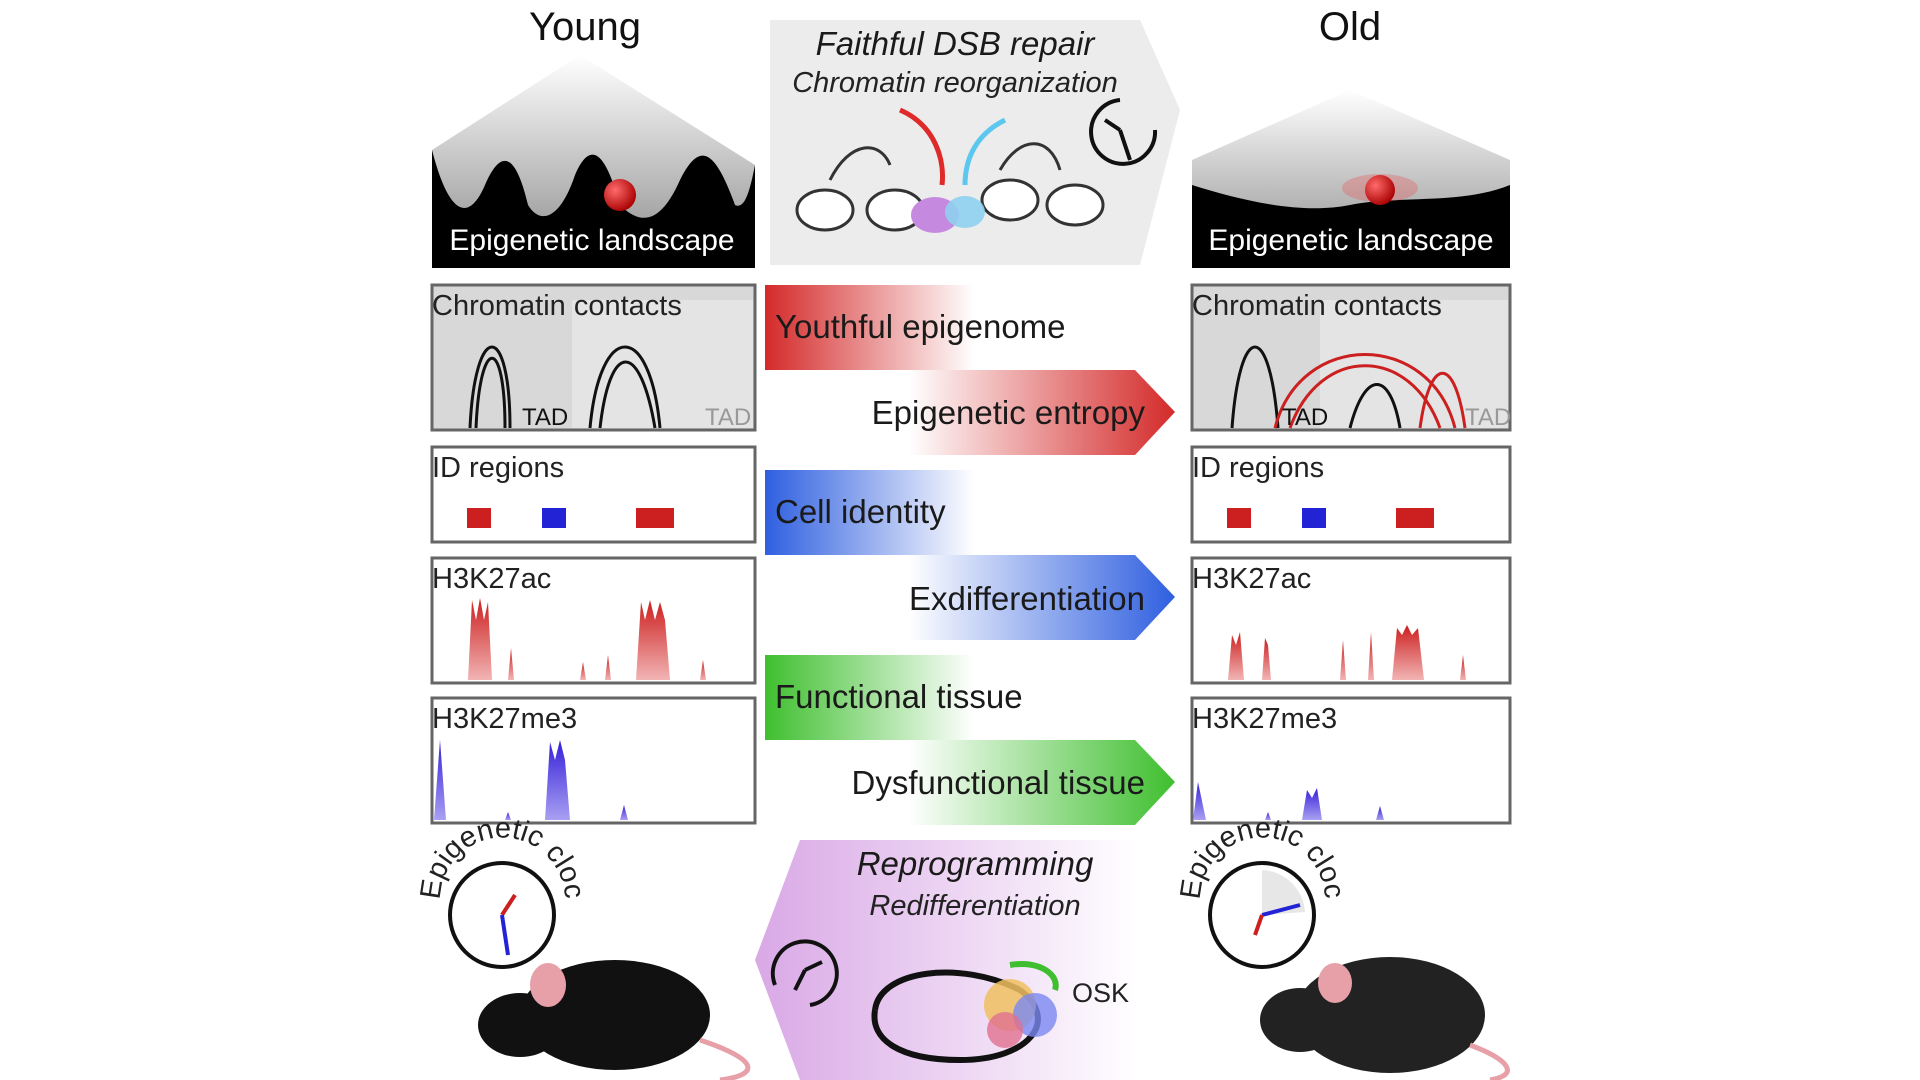  Describe the element at coordinates (1251, 579) in the screenshot. I see `h3k27ac-old-label: H3K27ac` at that location.